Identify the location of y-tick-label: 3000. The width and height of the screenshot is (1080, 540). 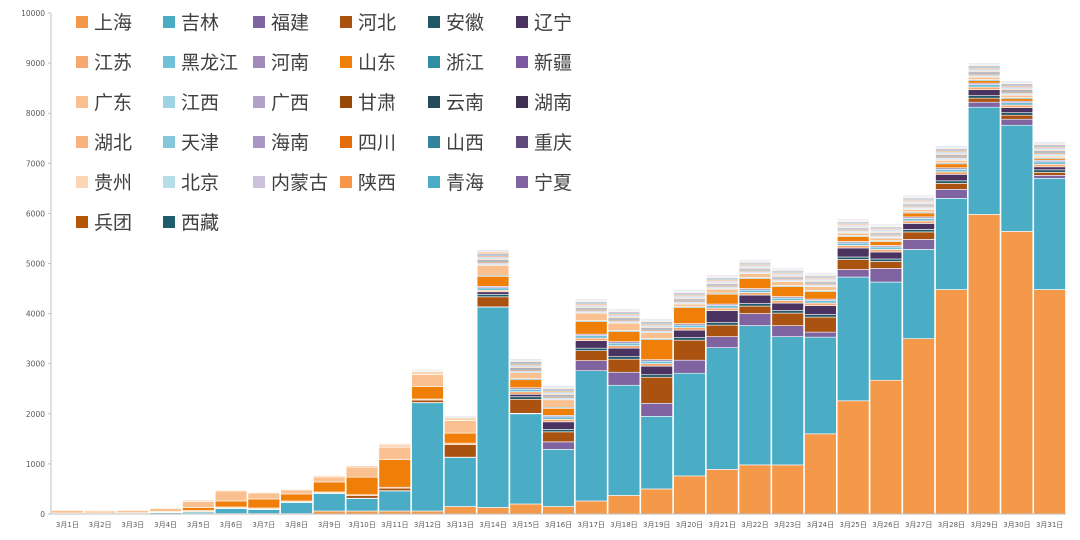
(35, 364).